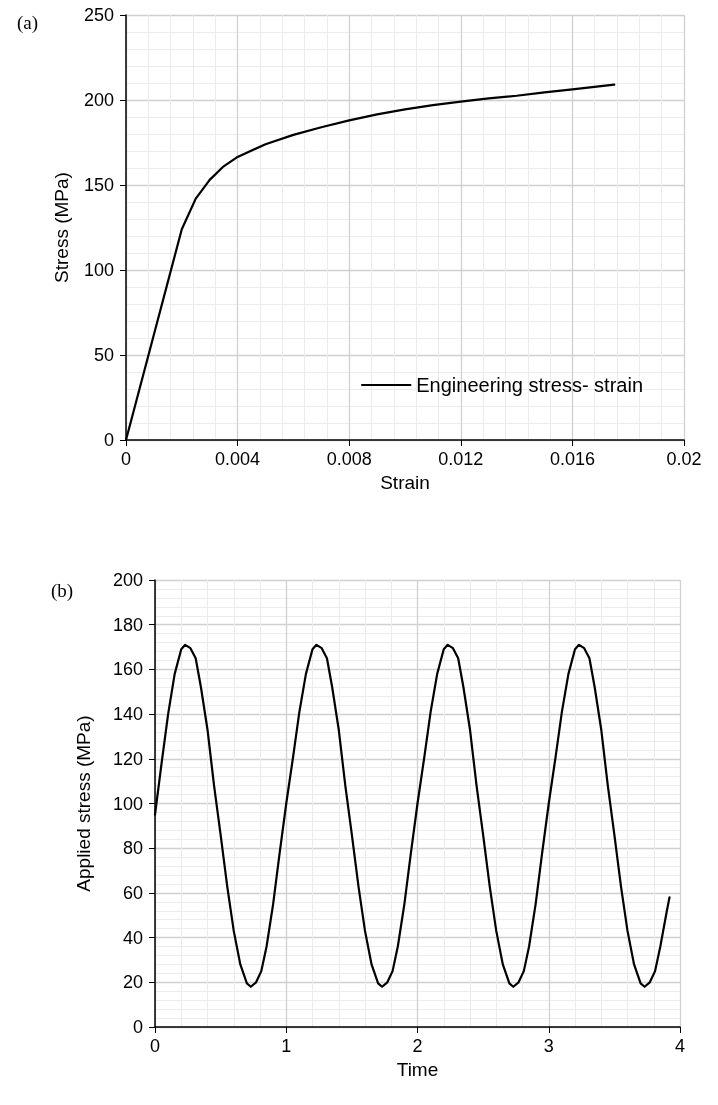 The width and height of the screenshot is (718, 1105). I want to click on x-tick-label: 0.008, so click(349, 459).